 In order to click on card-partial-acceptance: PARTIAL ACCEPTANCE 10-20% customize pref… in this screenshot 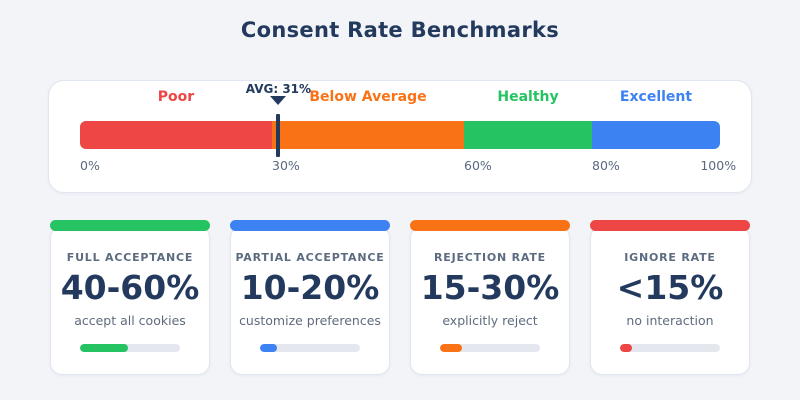, I will do `click(310, 297)`.